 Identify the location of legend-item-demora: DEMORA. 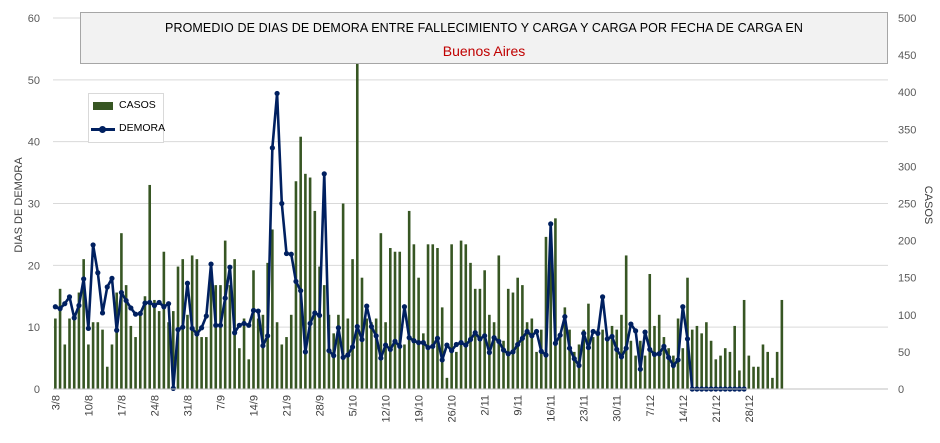
(127, 129).